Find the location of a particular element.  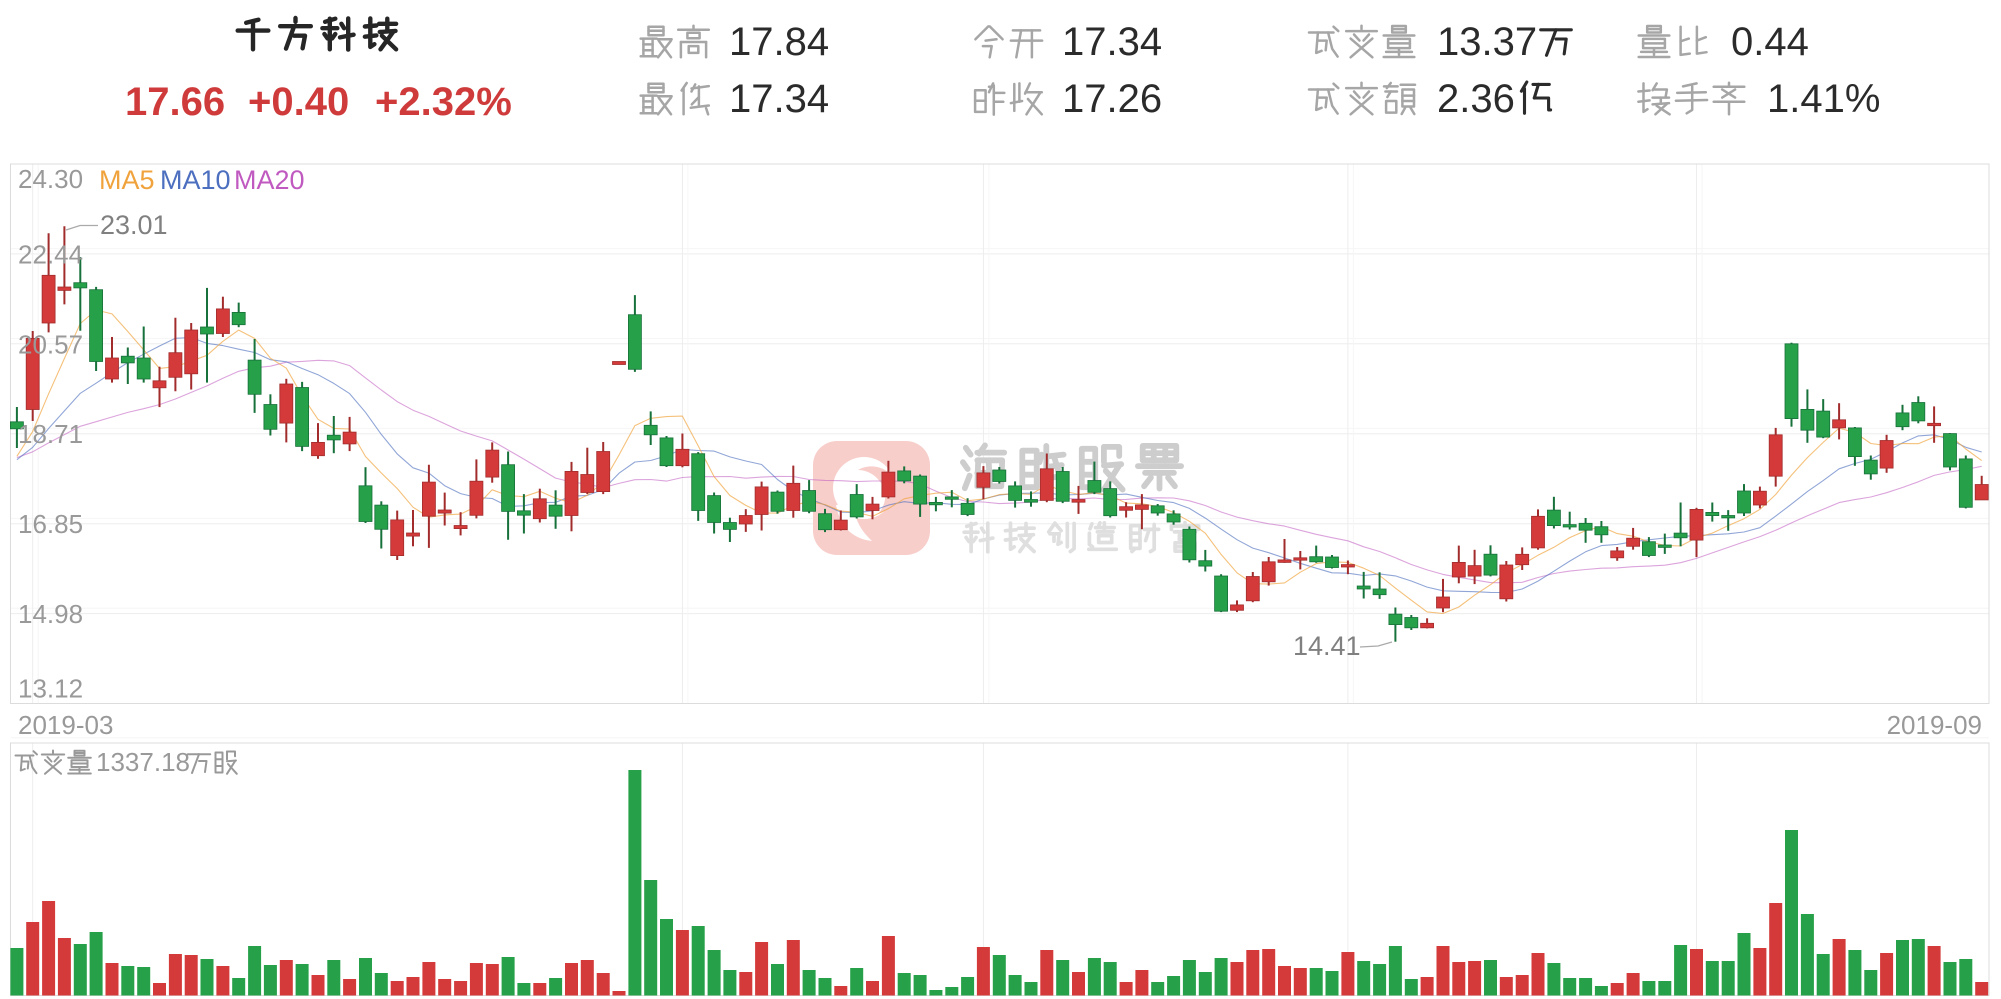

svg-text: MA10 is located at coordinates (195, 180).